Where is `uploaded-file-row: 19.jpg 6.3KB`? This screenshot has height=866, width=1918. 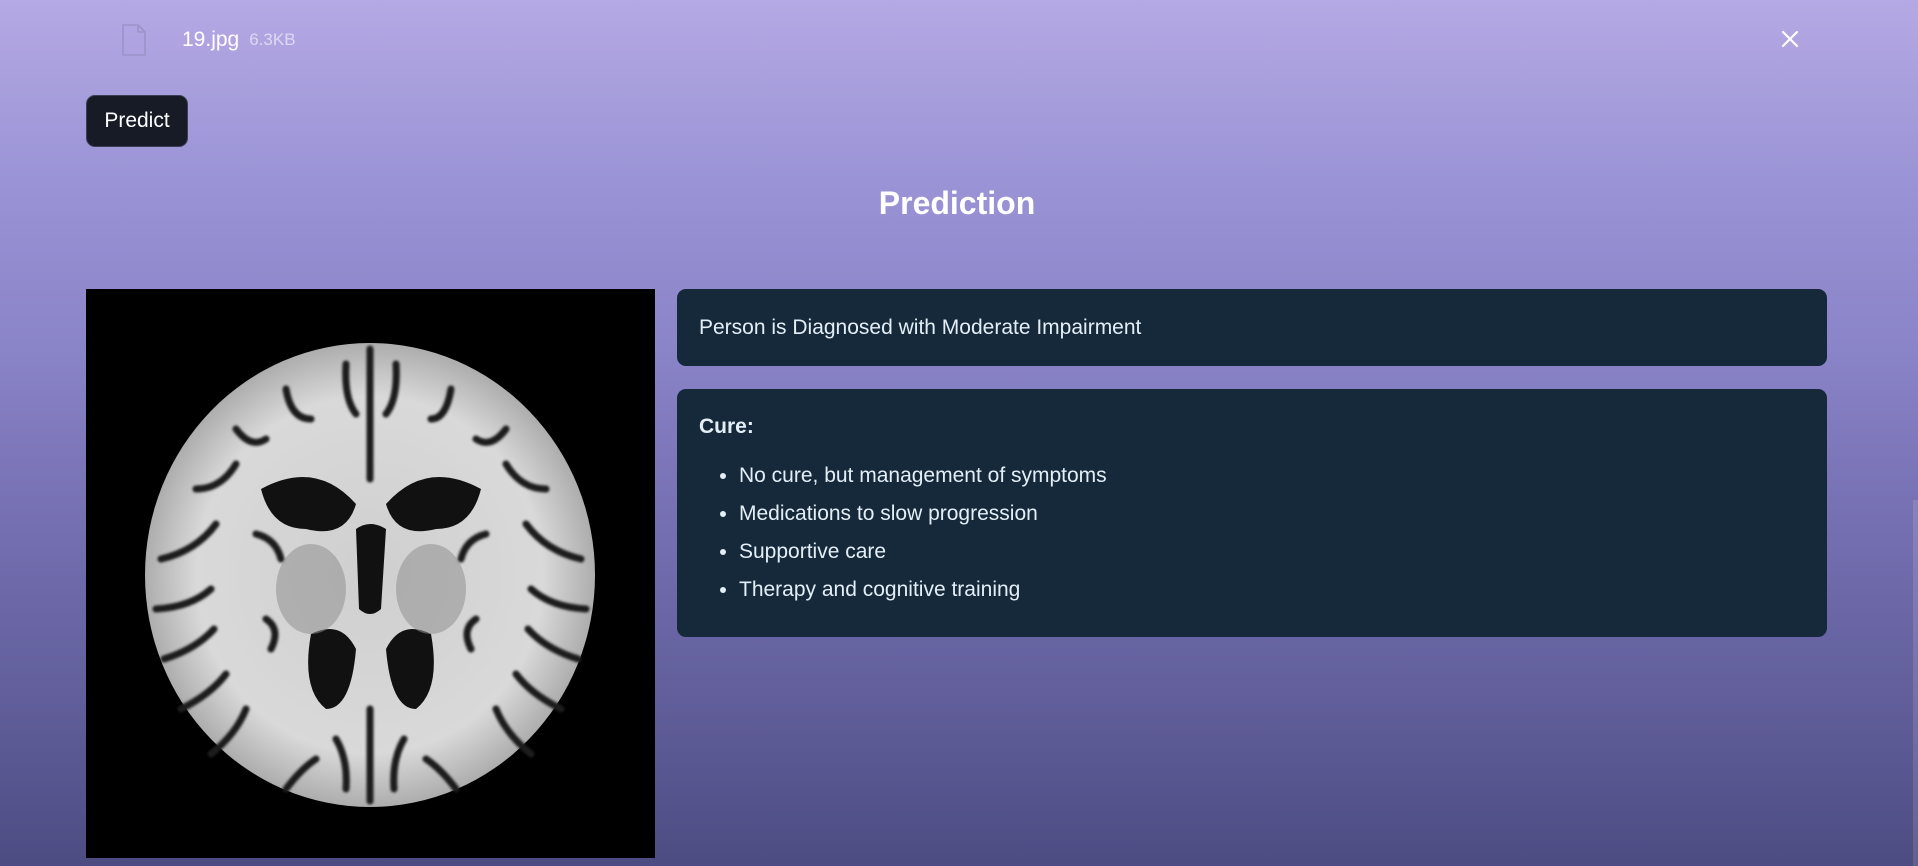
uploaded-file-row: 19.jpg 6.3KB is located at coordinates (207, 40).